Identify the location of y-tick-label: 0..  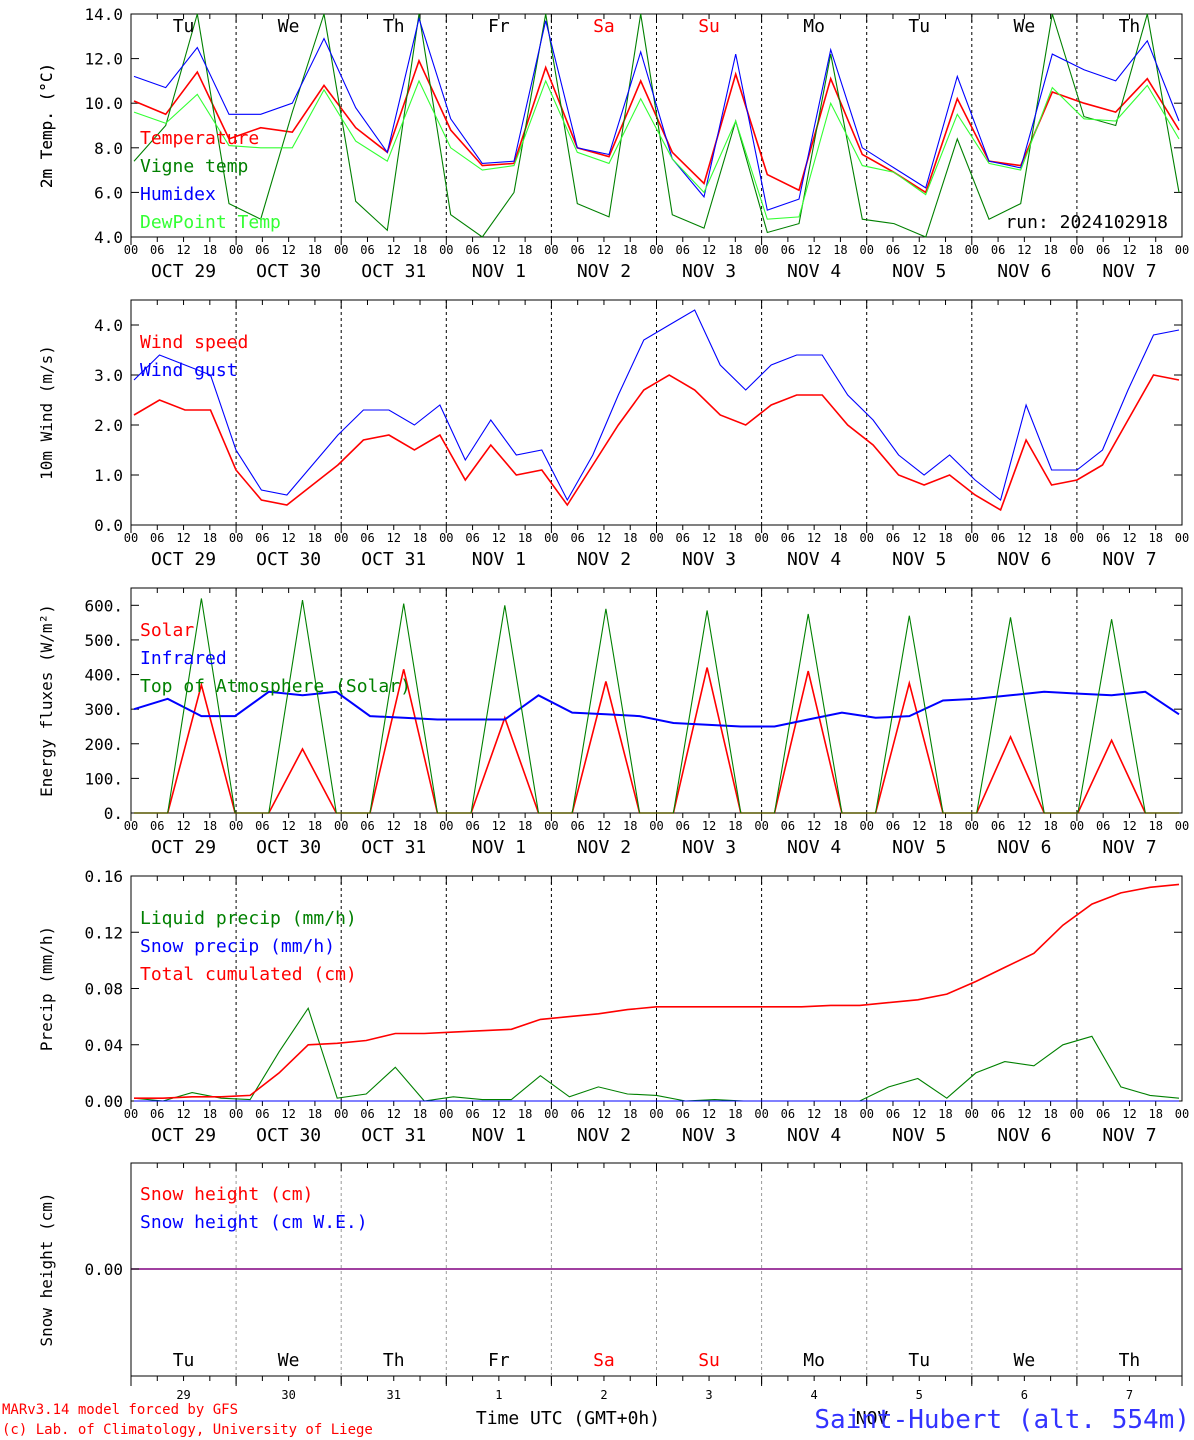
(113, 813).